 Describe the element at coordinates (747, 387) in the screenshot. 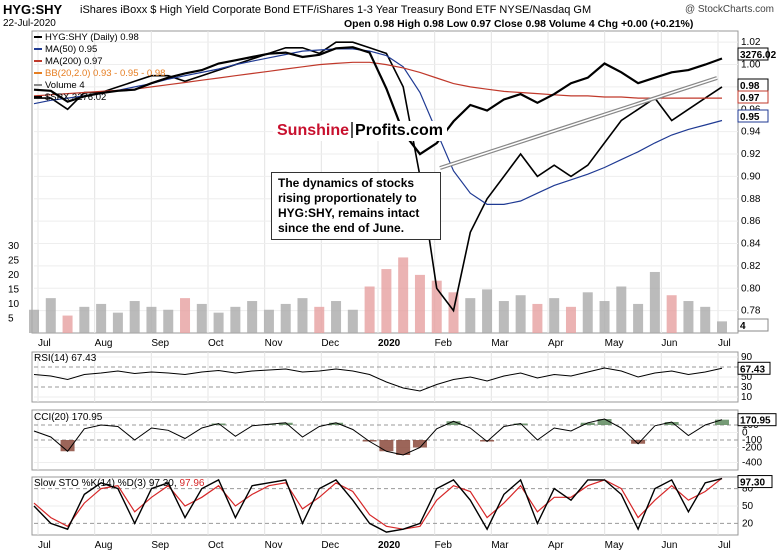

I see `rsi-tick-label: 30` at that location.